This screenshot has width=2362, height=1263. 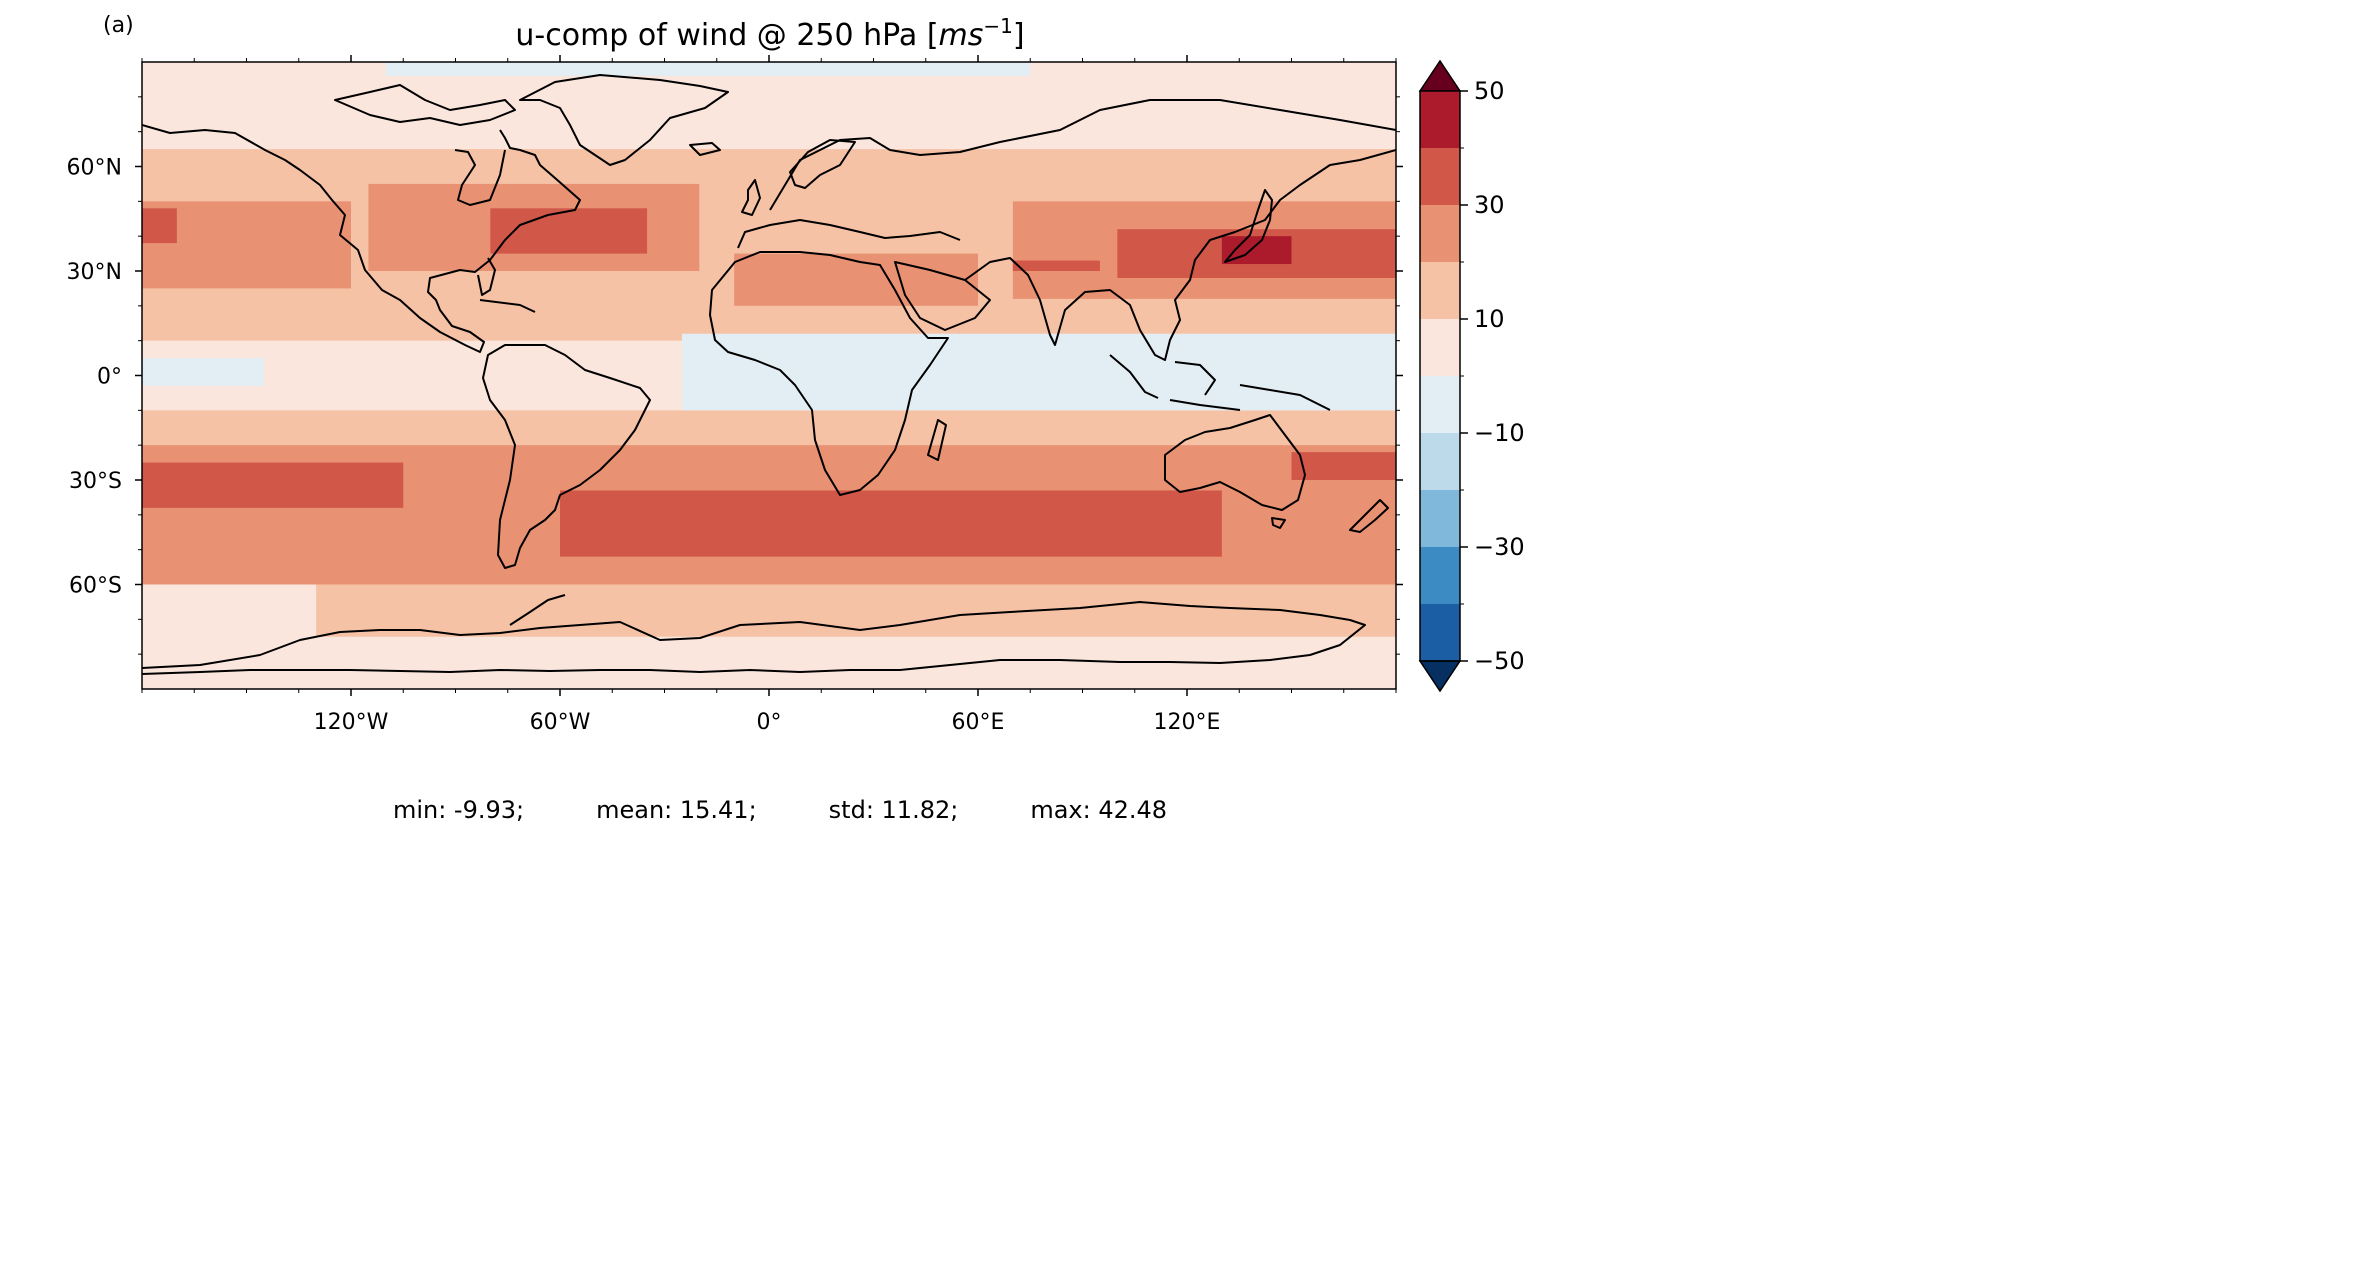 I want to click on colorbar: 50 30 10 −10 −30 −50, so click(x=1471, y=376).